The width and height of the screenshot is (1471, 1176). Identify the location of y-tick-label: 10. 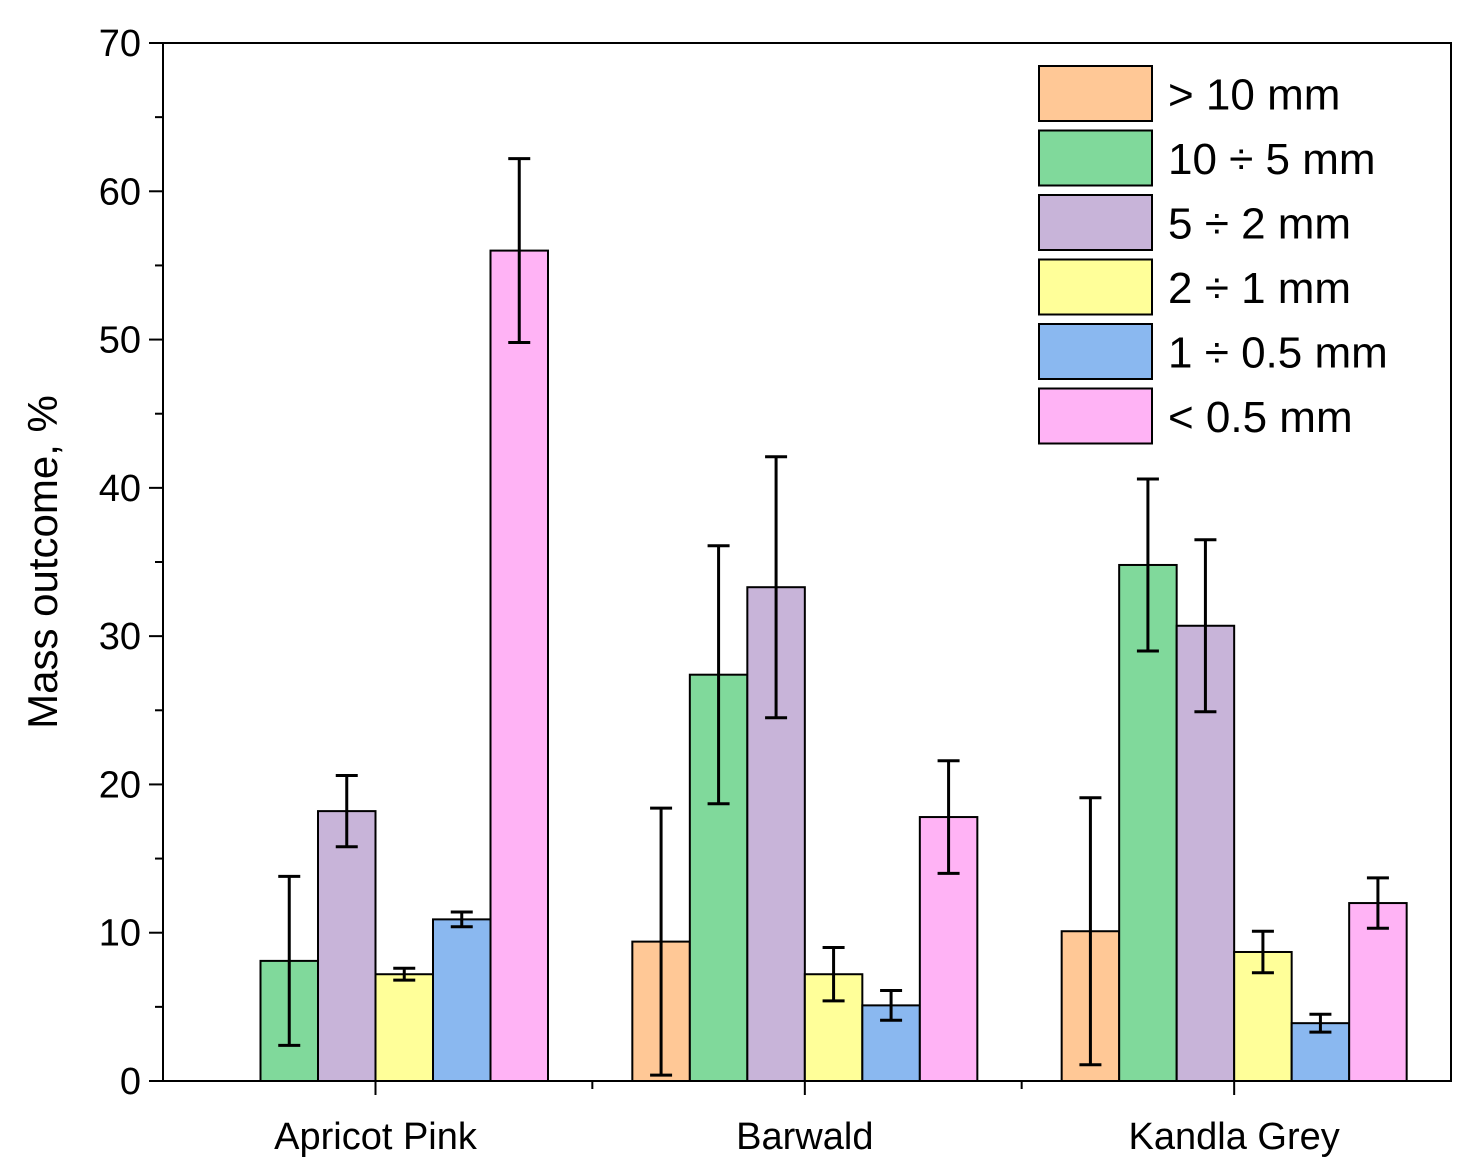
(120, 934).